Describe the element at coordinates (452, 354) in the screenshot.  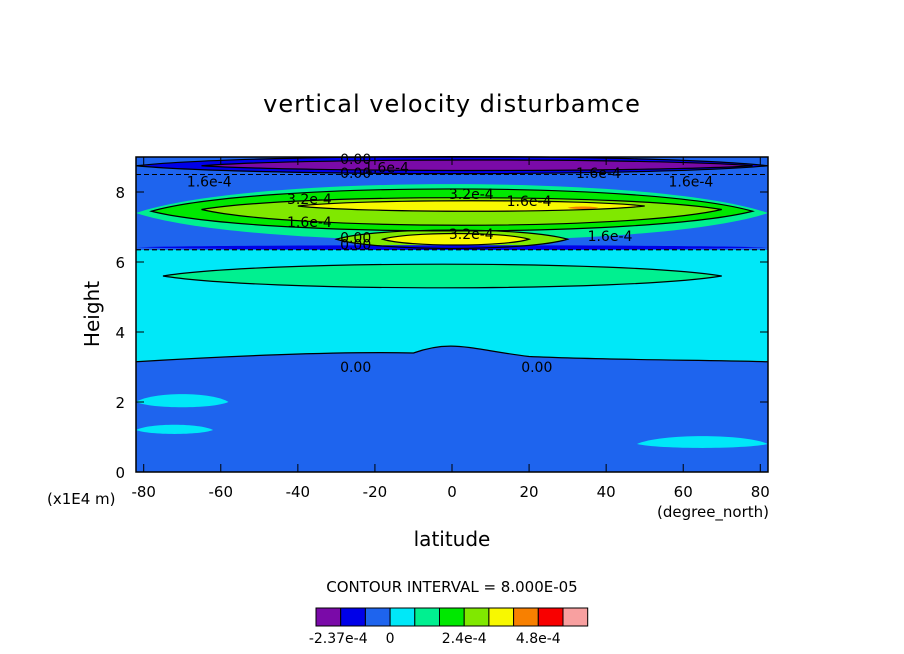
I see `zero-contour-line` at that location.